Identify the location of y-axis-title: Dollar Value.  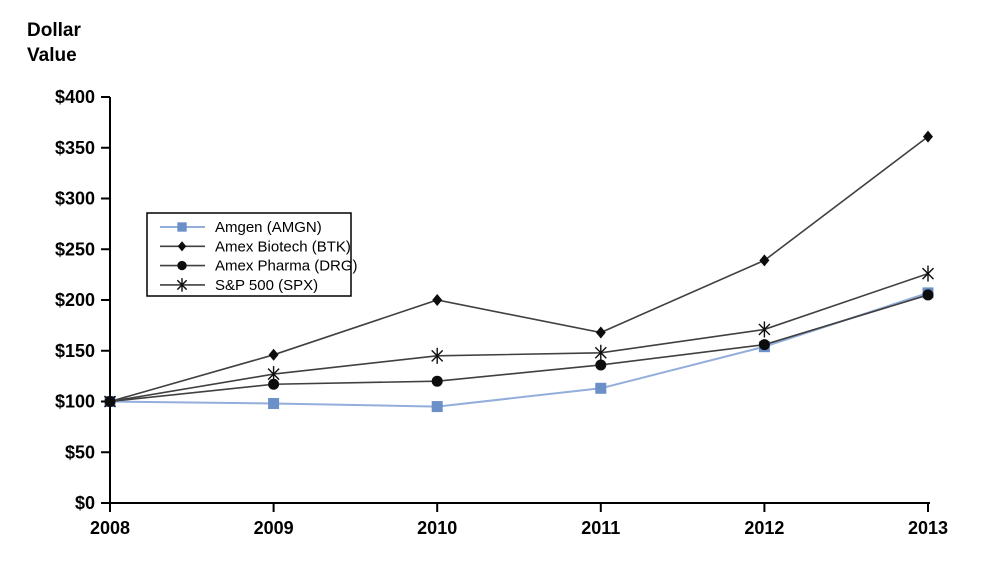
(54, 43).